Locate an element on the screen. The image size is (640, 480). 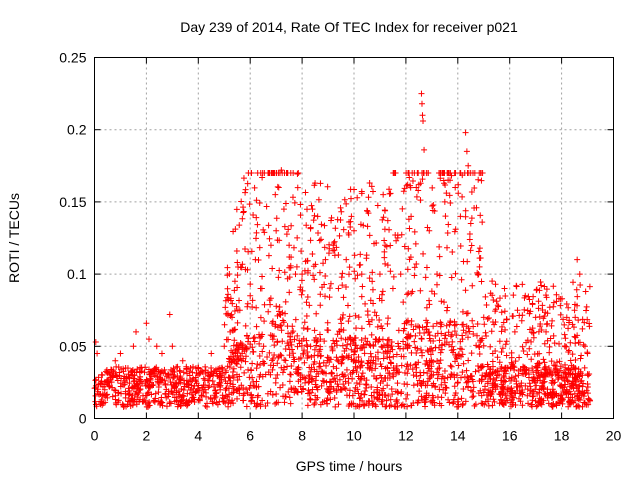
x-tick-label: 0 is located at coordinates (95, 436).